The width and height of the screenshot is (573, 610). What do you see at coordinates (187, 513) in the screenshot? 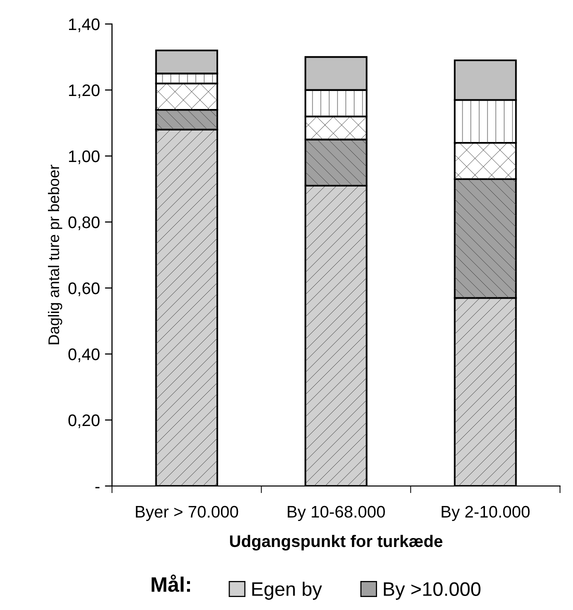
I see `x-tick-label: Byer > 70.000` at bounding box center [187, 513].